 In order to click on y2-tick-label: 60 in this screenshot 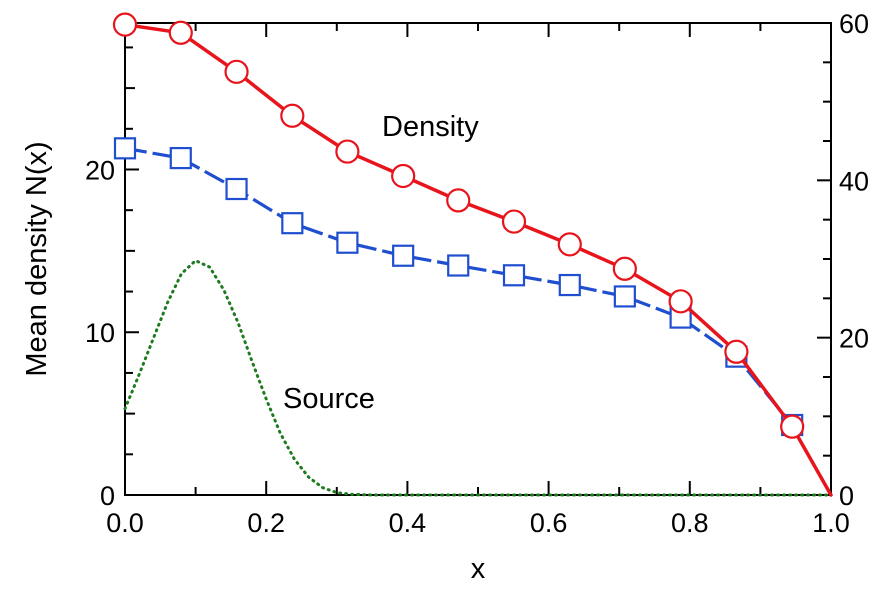, I will do `click(854, 24)`.